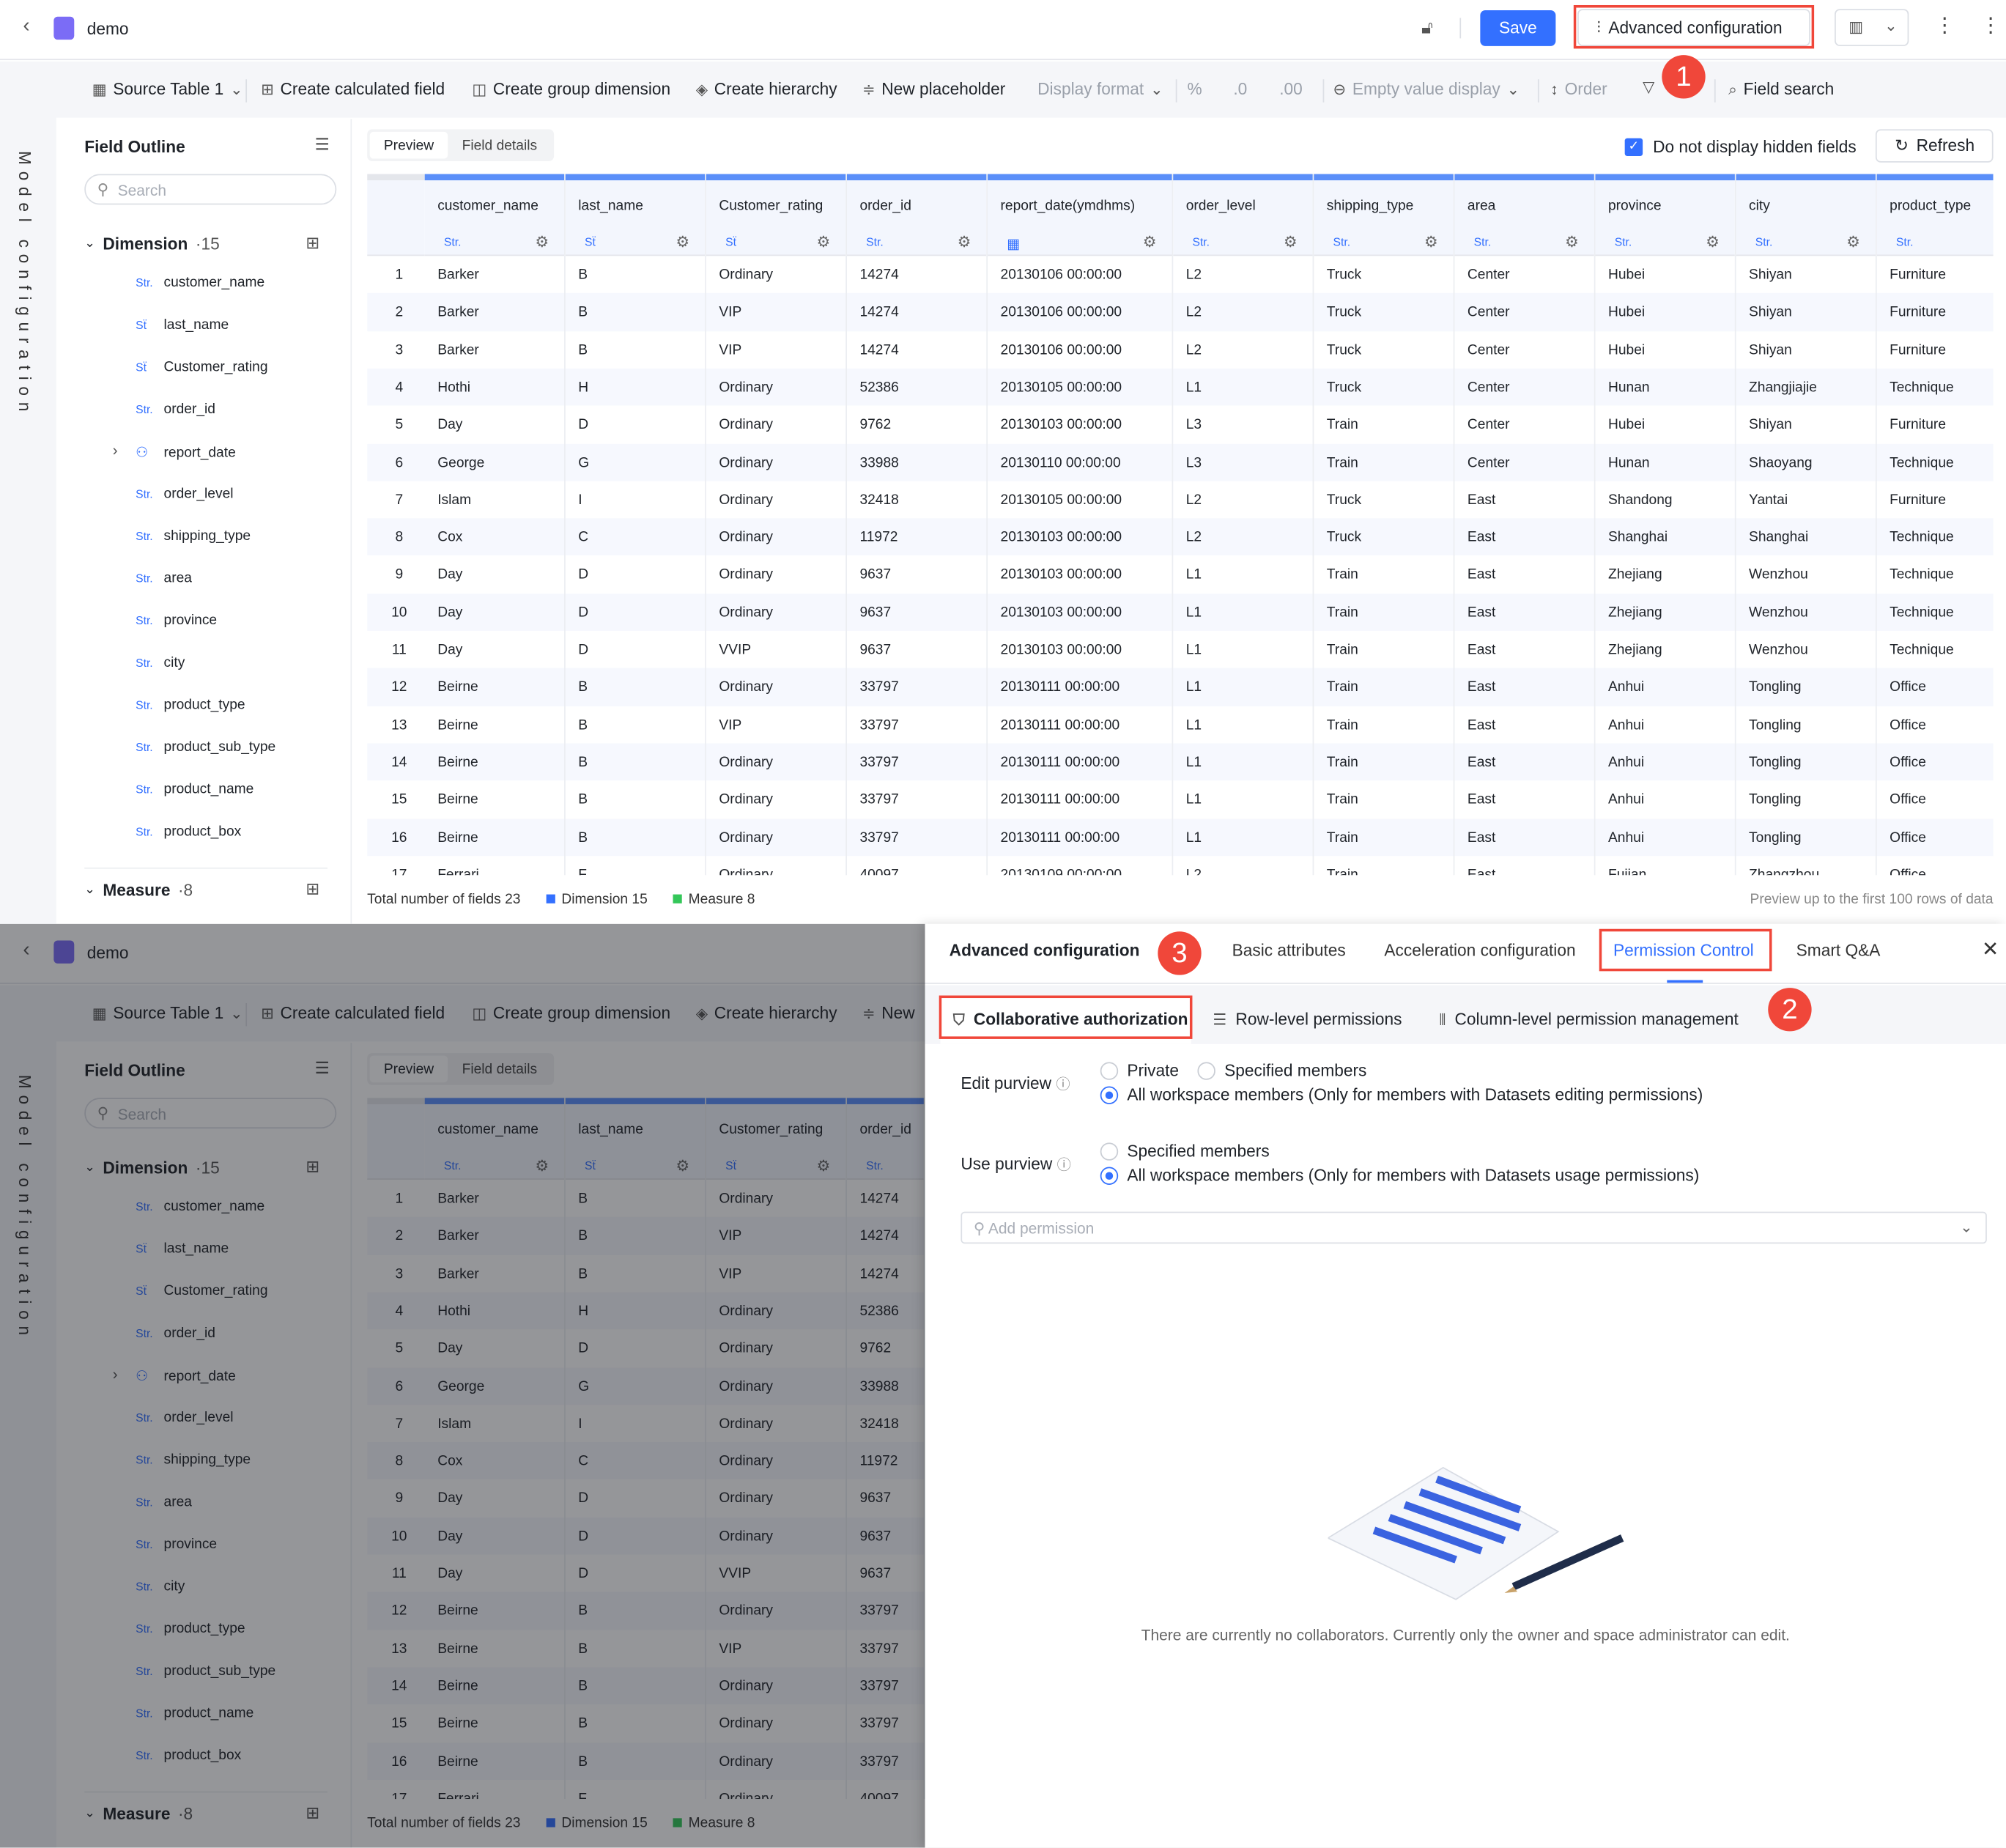  I want to click on field-item: Str. order_id, so click(175, 409).